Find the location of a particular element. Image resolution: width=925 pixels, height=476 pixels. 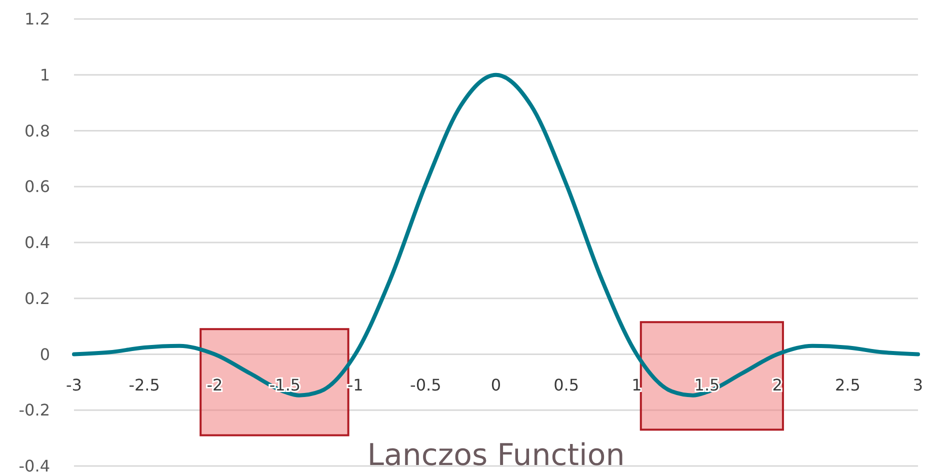

y-tick-label: 1.2 is located at coordinates (37, 19).